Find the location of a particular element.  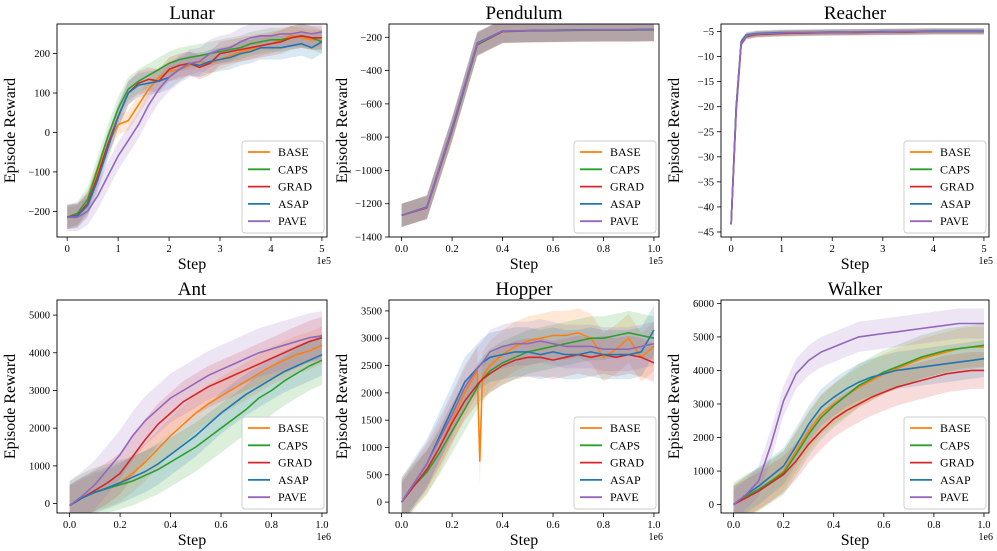

chart-title: Ant is located at coordinates (192, 289).